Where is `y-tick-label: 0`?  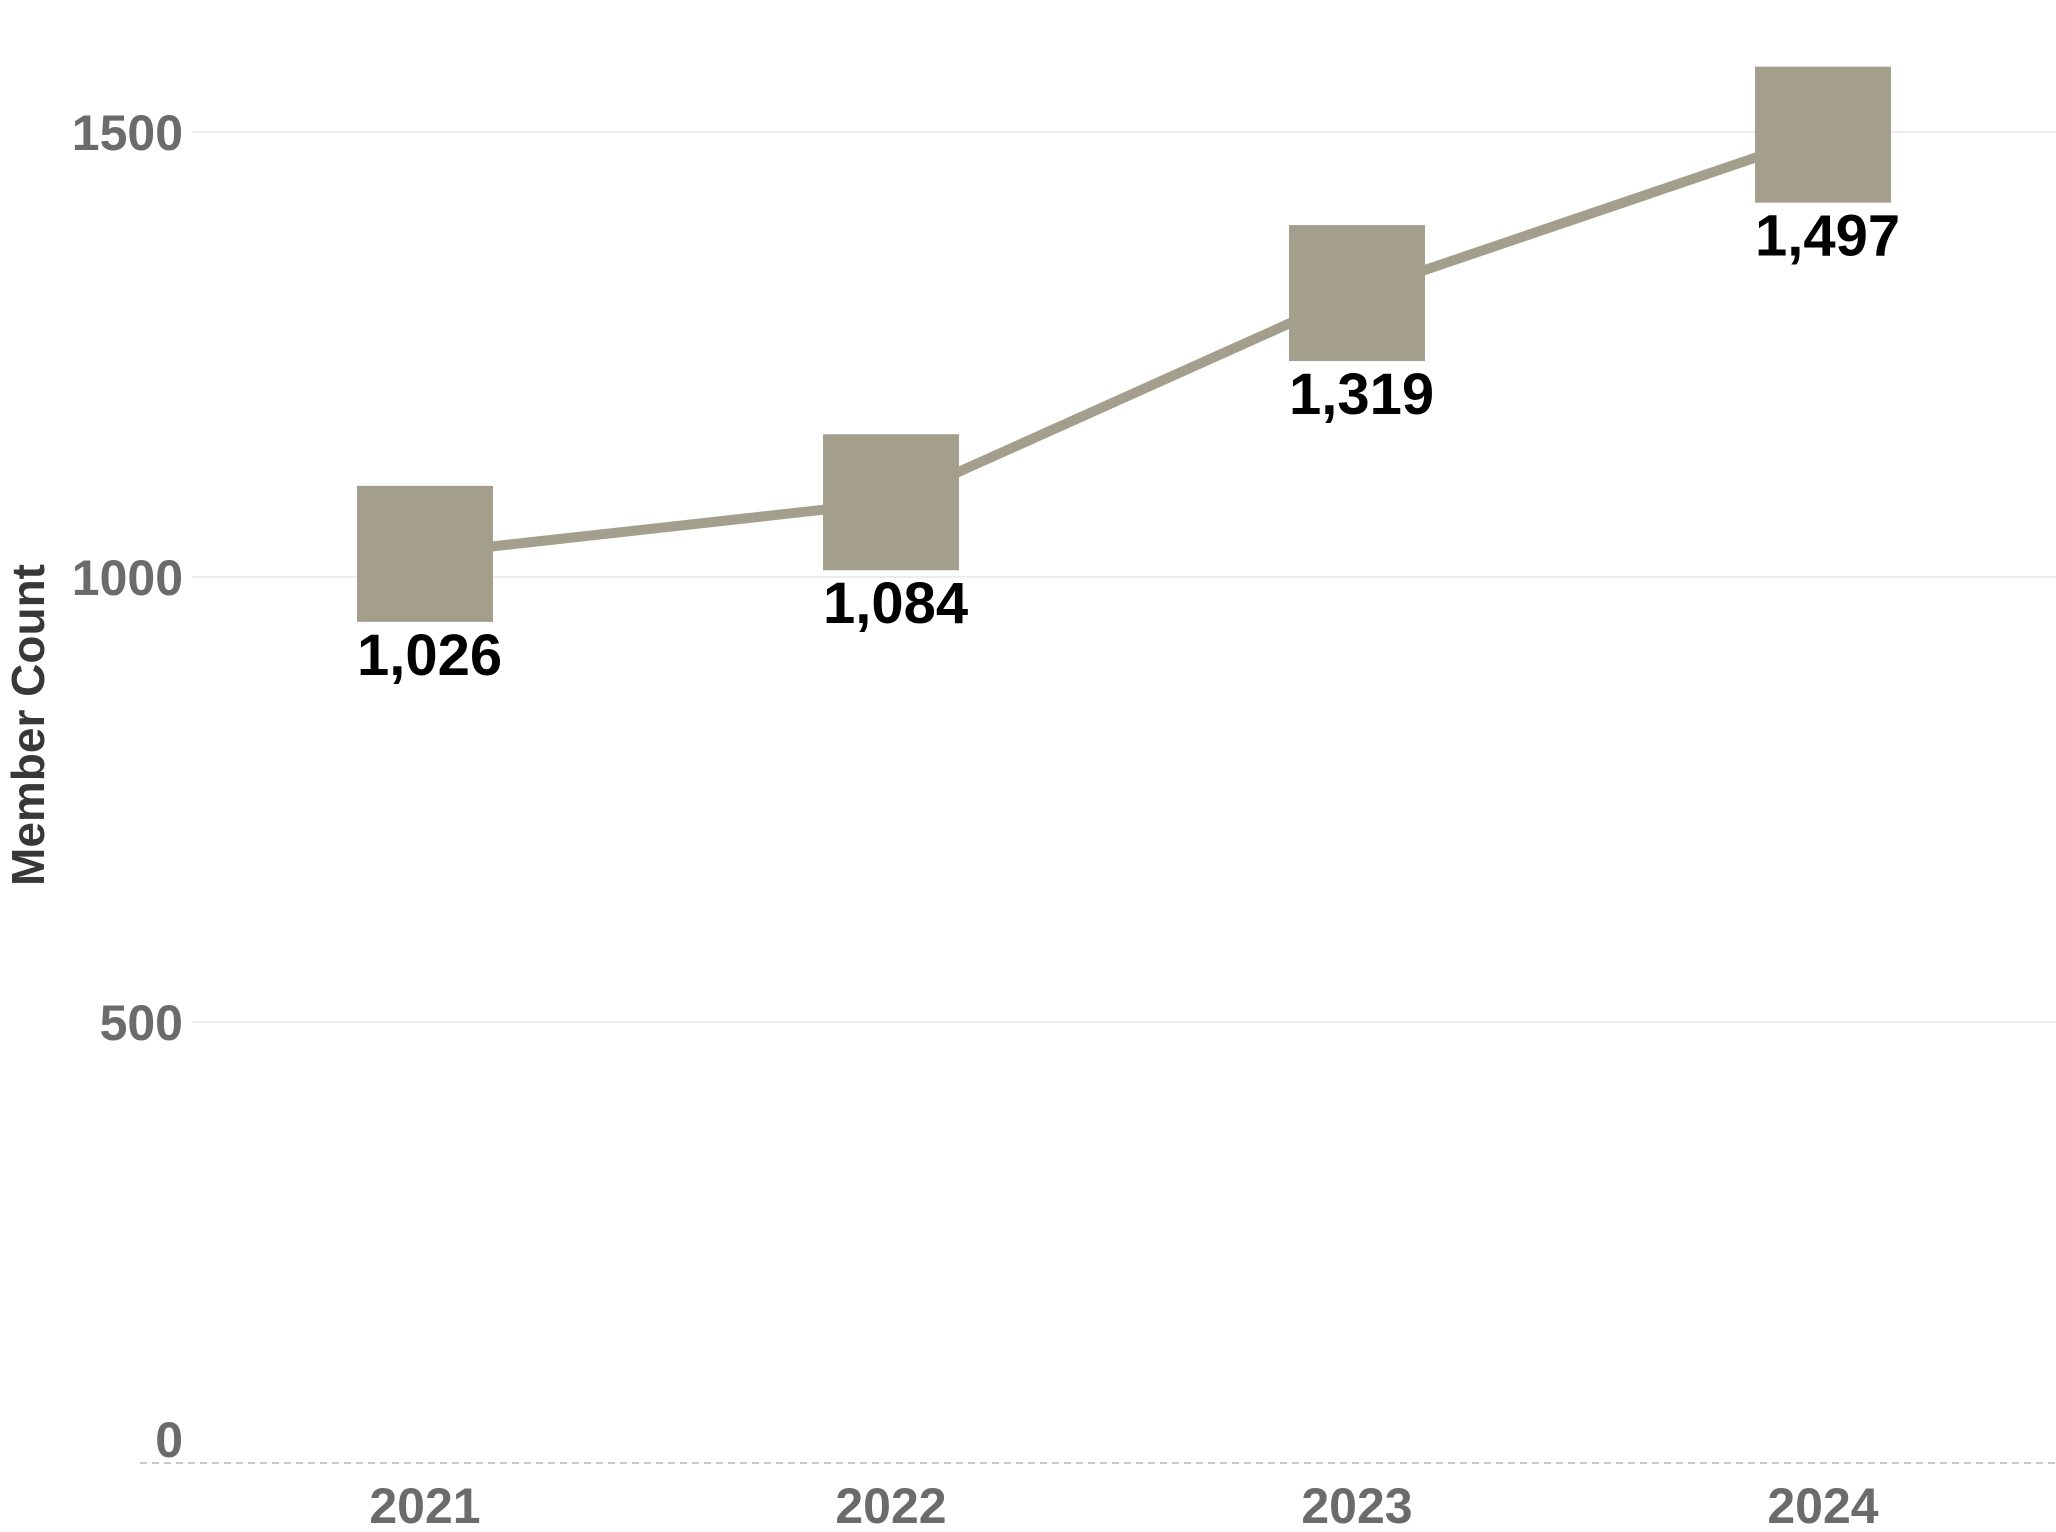
y-tick-label: 0 is located at coordinates (169, 1440).